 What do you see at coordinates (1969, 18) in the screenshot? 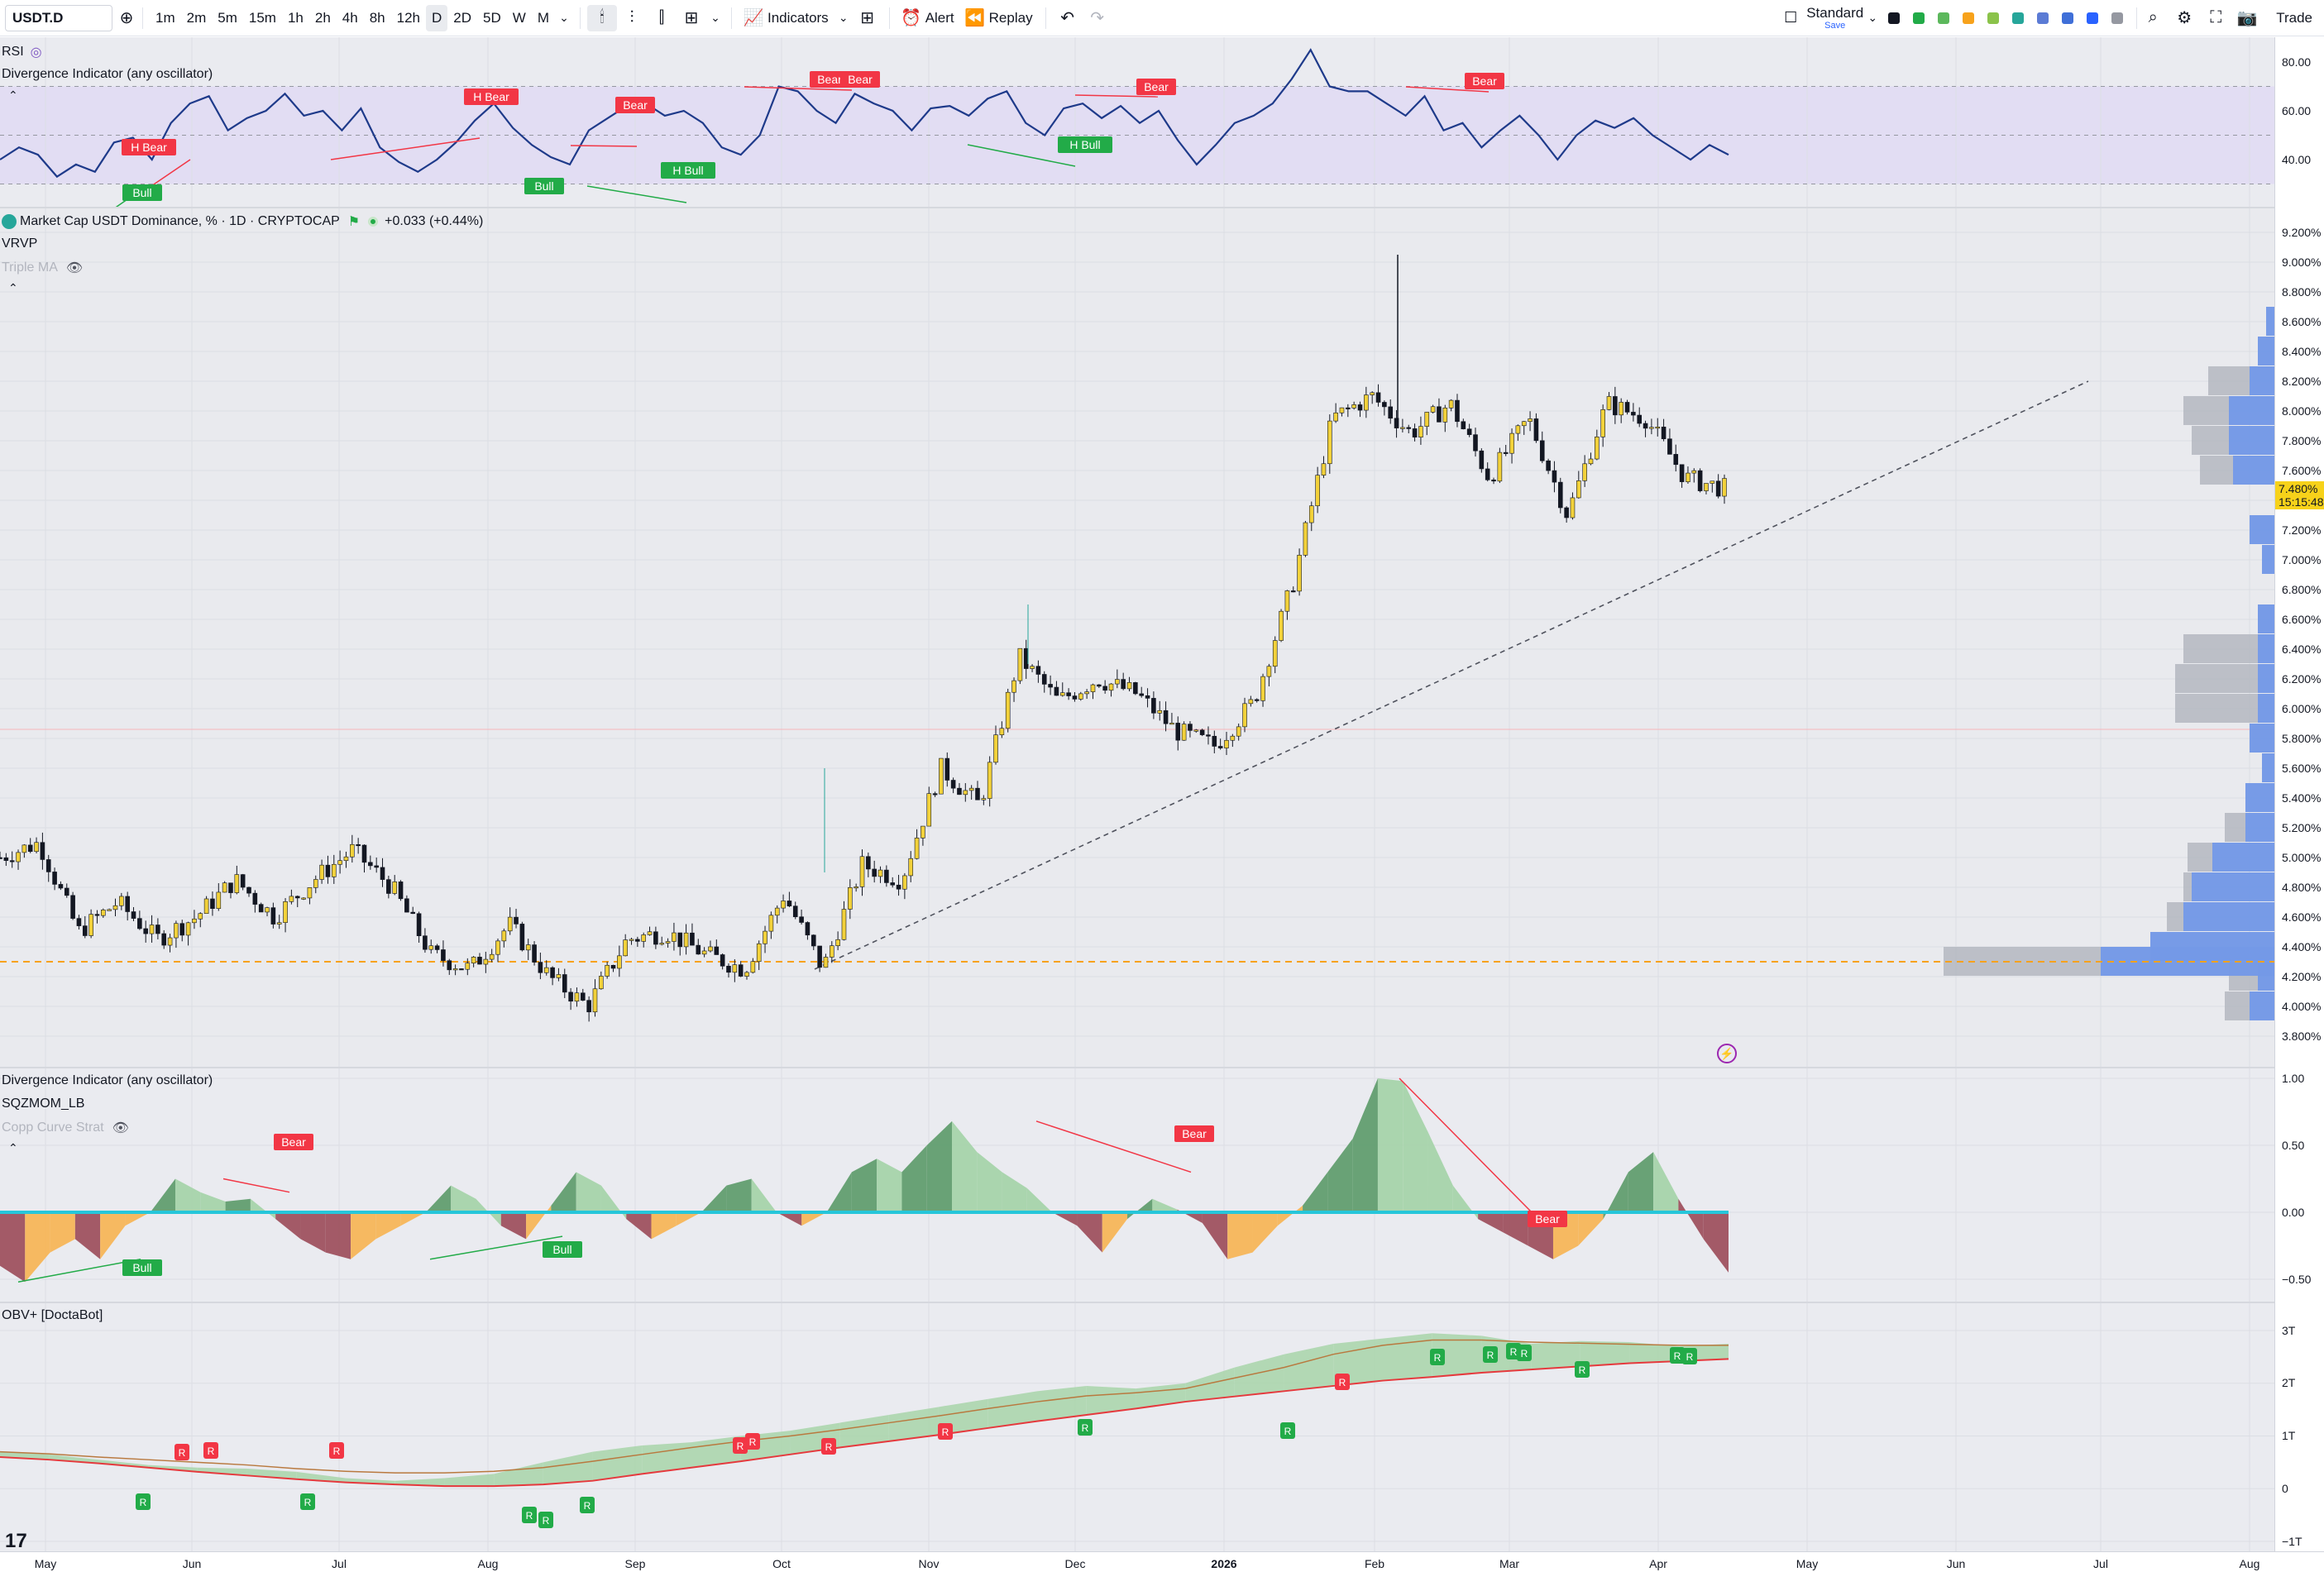
I see `orange-coin-icon` at bounding box center [1969, 18].